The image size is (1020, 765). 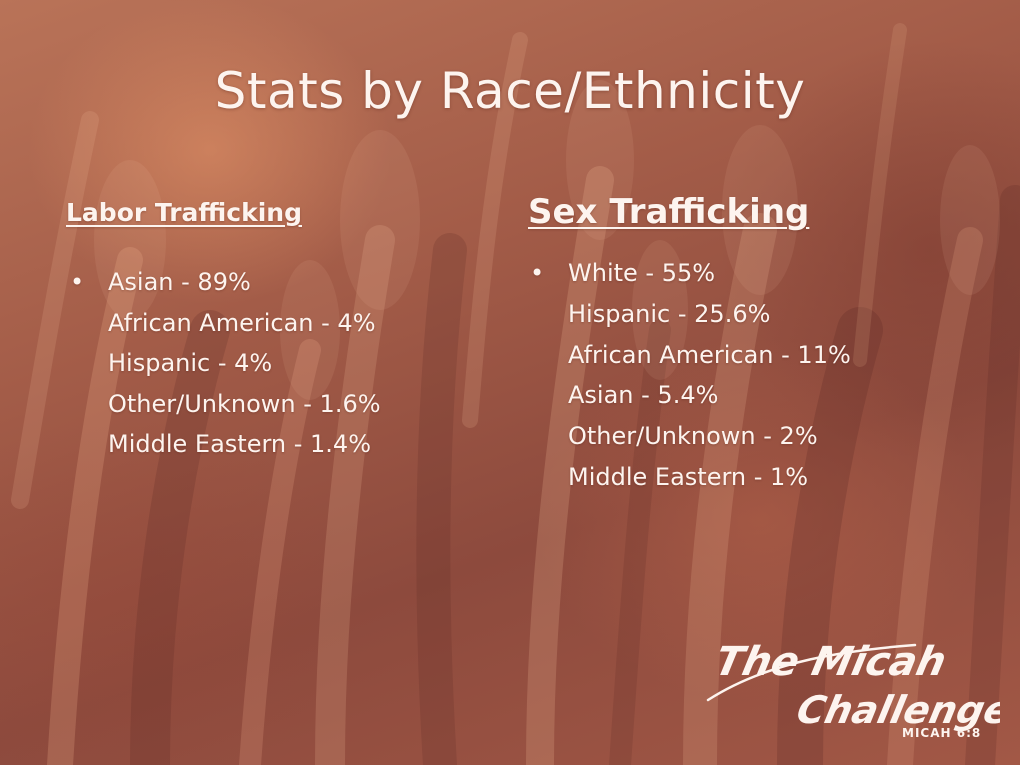 I want to click on labor-trafficking-heading: Labor Trafficking, so click(x=184, y=212).